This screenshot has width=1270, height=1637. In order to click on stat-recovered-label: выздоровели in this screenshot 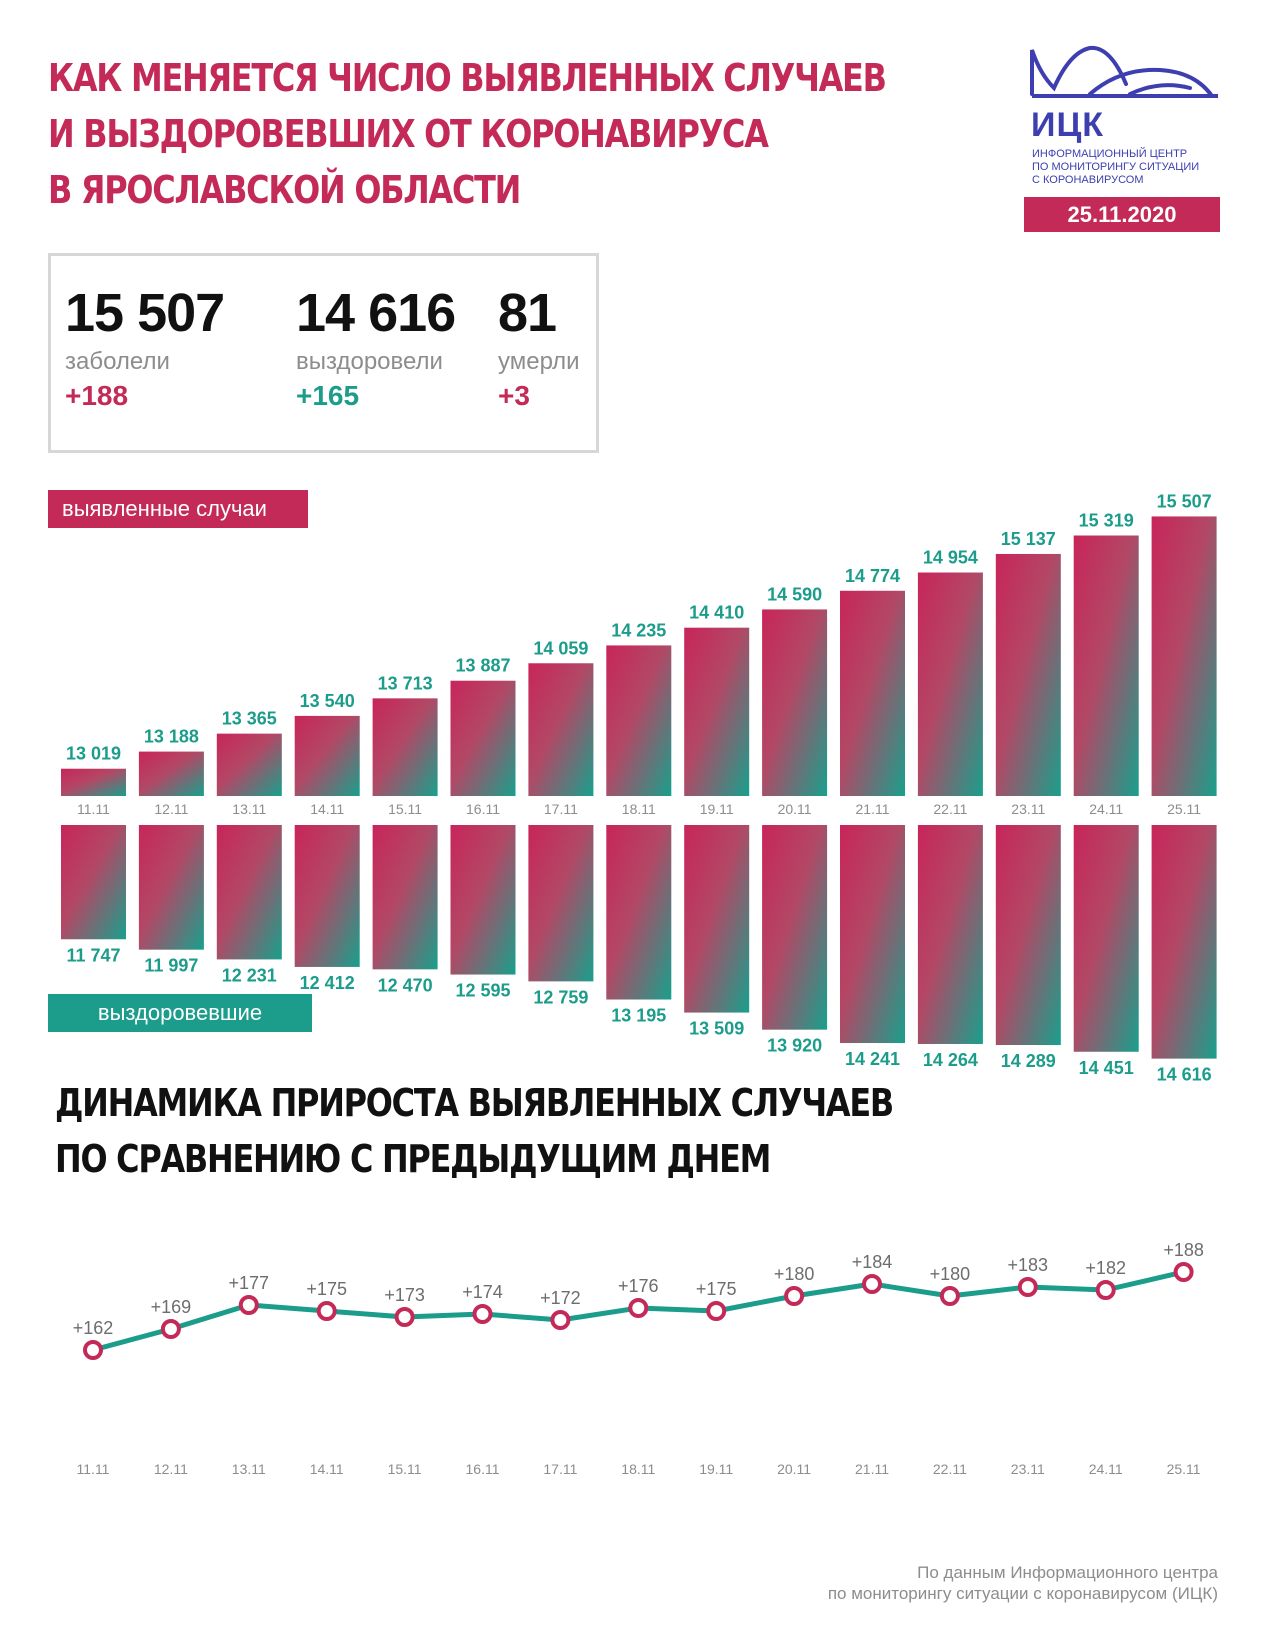, I will do `click(369, 361)`.